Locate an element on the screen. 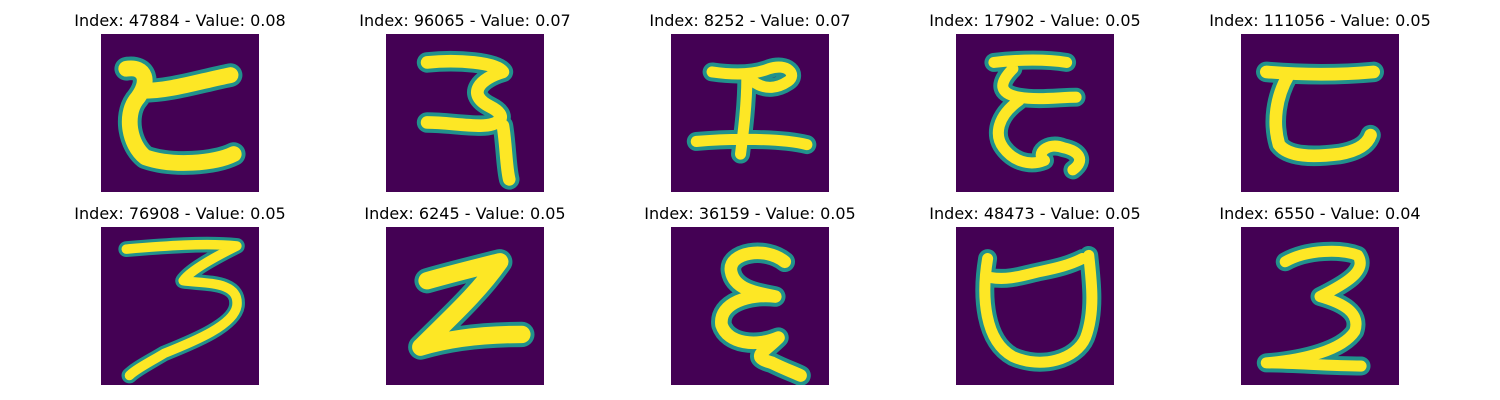  panel-title: Index: 48473 - Value: 0.05 is located at coordinates (1035, 213).